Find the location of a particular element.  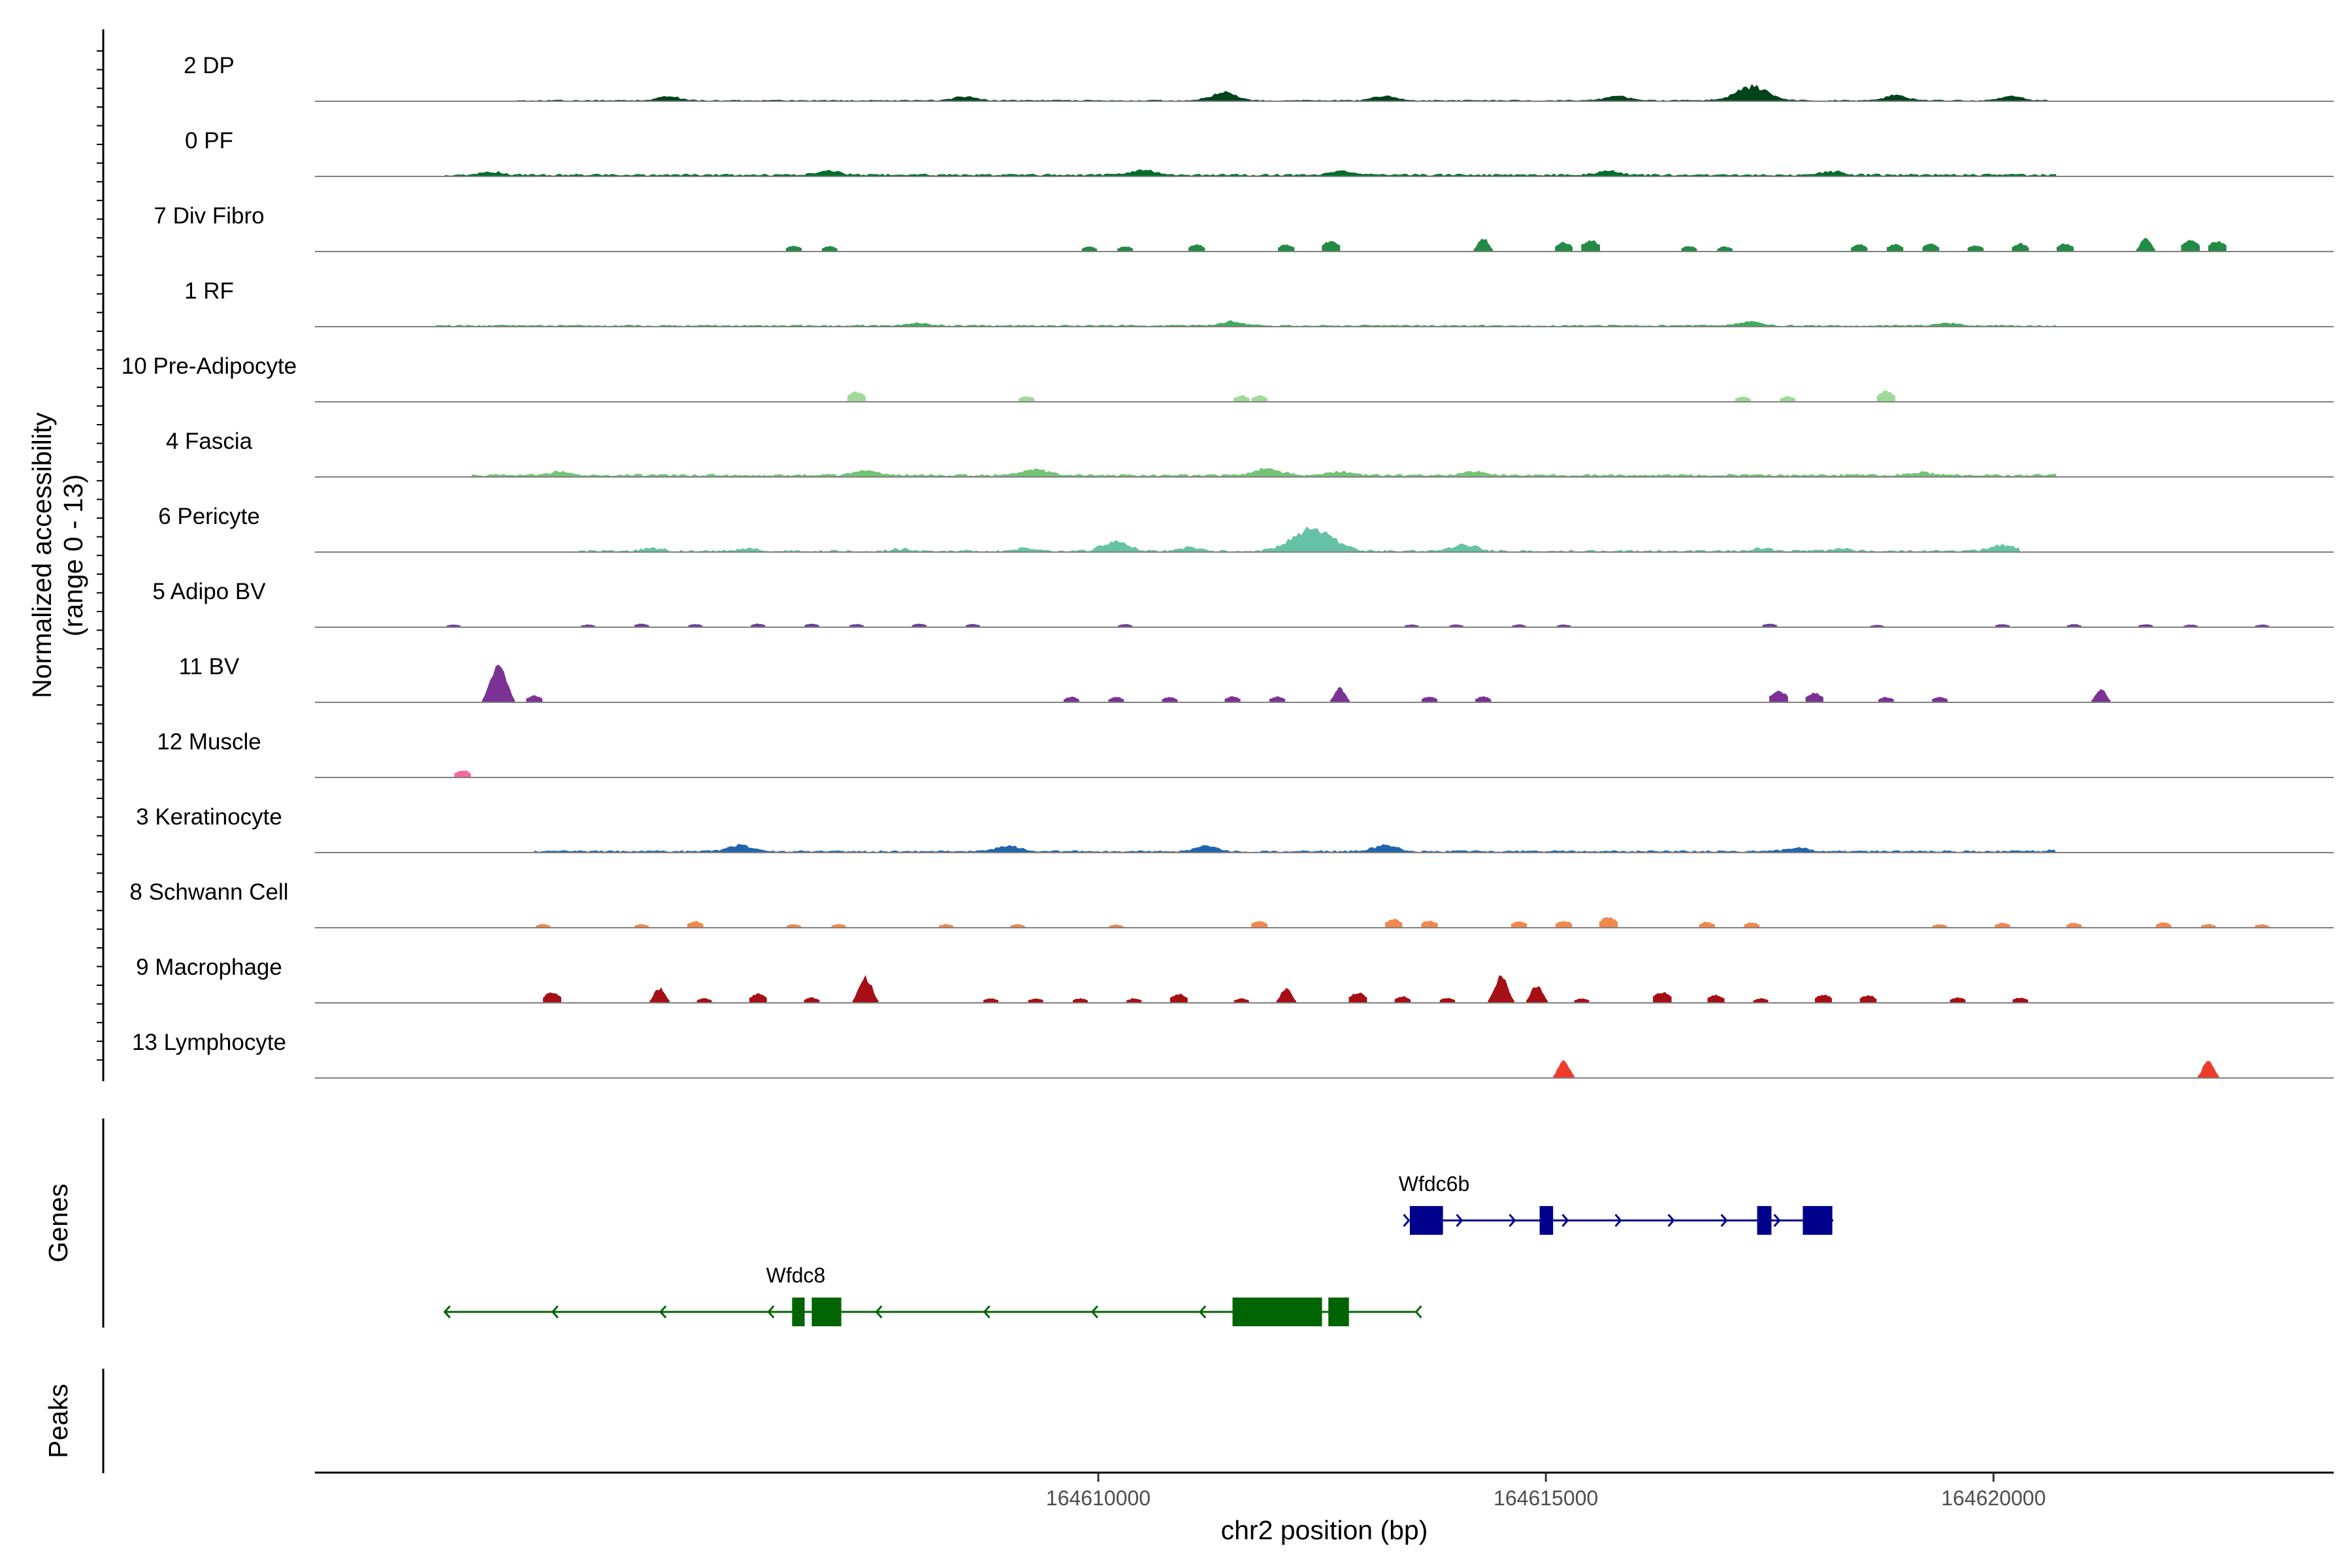

coverage-2-dp is located at coordinates (1282, 92).